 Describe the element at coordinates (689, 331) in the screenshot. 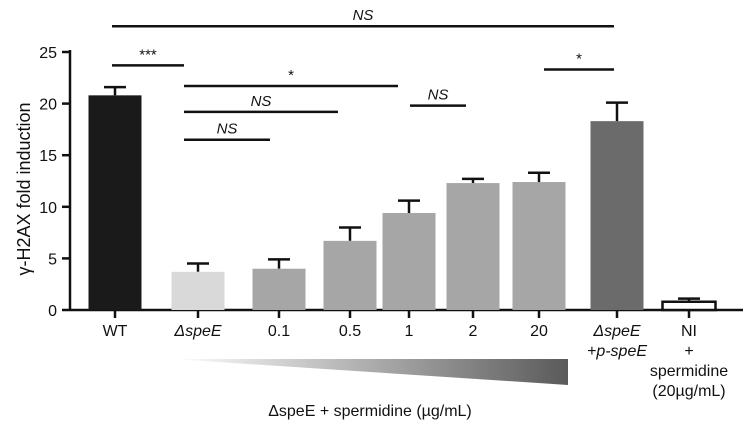

I see `x-tick-label: NI` at that location.